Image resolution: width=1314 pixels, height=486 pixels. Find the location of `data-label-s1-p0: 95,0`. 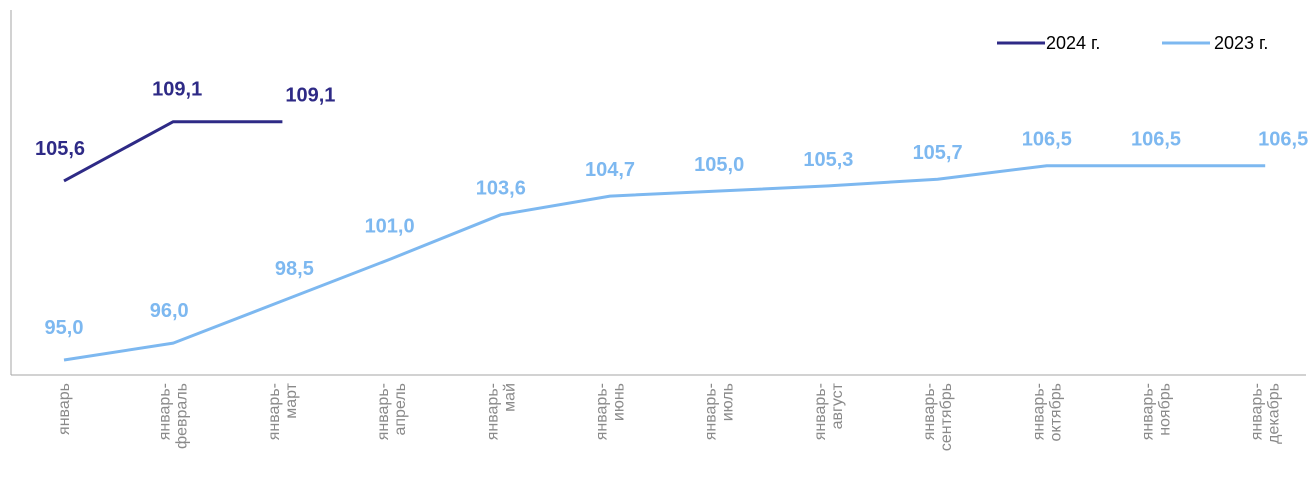

data-label-s1-p0: 95,0 is located at coordinates (64, 328).